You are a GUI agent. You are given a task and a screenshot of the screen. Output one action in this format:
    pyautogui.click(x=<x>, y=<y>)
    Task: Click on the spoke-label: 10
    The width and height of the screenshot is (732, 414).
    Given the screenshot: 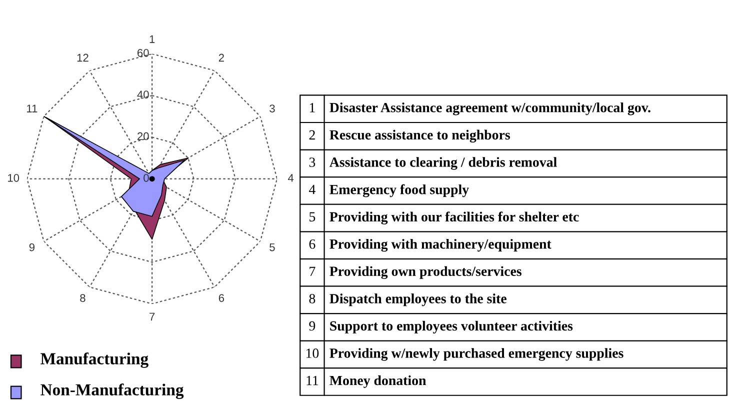 What is the action you would take?
    pyautogui.click(x=14, y=178)
    